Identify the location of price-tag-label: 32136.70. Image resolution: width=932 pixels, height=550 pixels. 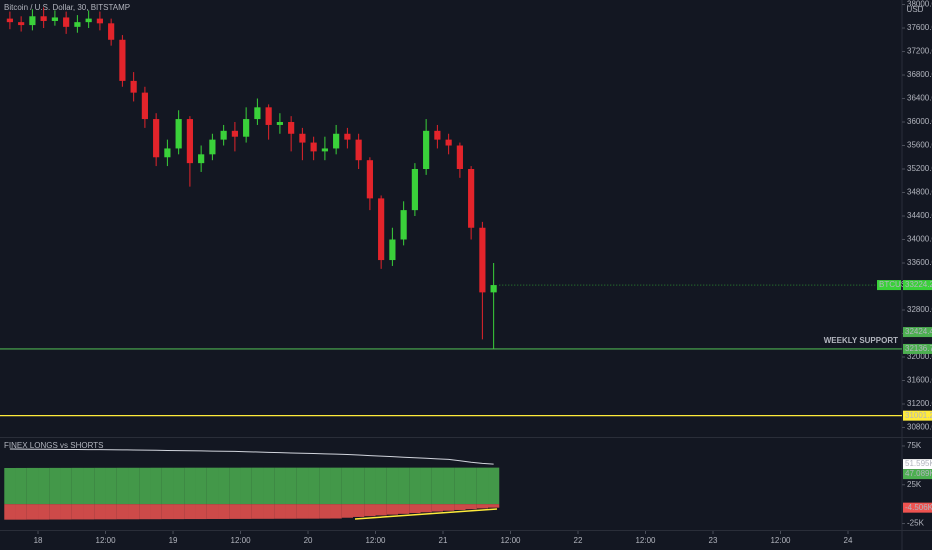
(918, 348).